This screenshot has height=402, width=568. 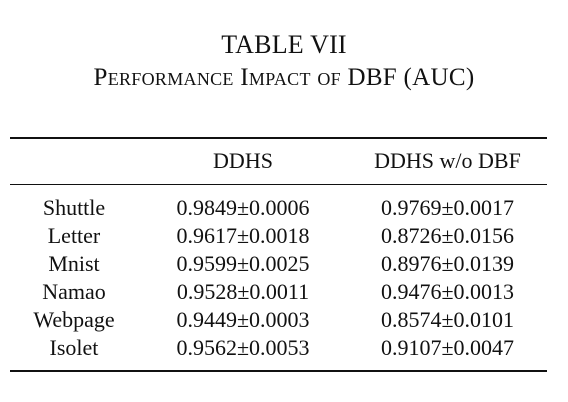 I want to click on header-ddhs-wo-dbf: DDHS w/o DBF, so click(x=447, y=160).